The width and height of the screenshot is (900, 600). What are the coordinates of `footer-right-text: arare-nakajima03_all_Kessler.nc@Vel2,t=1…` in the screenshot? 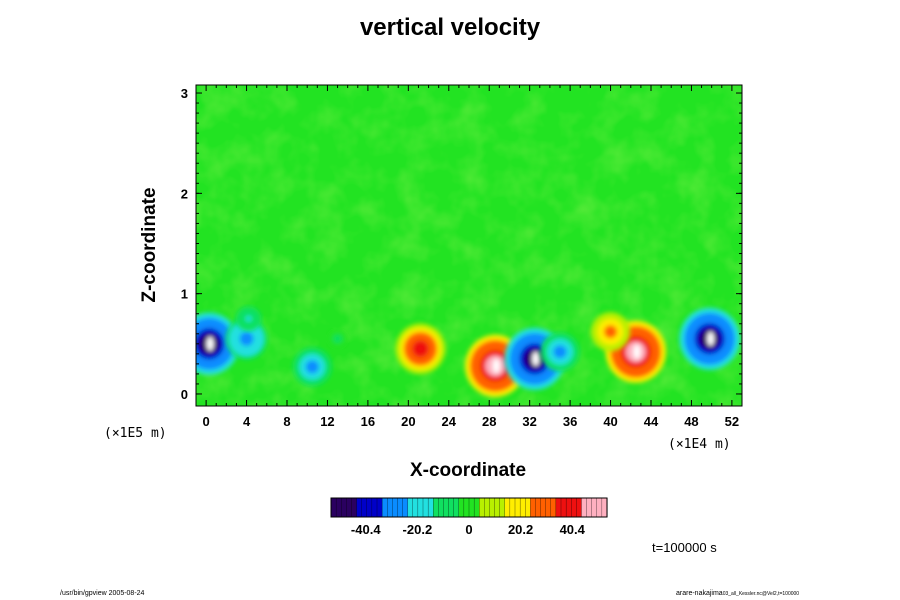 It's located at (737, 593).